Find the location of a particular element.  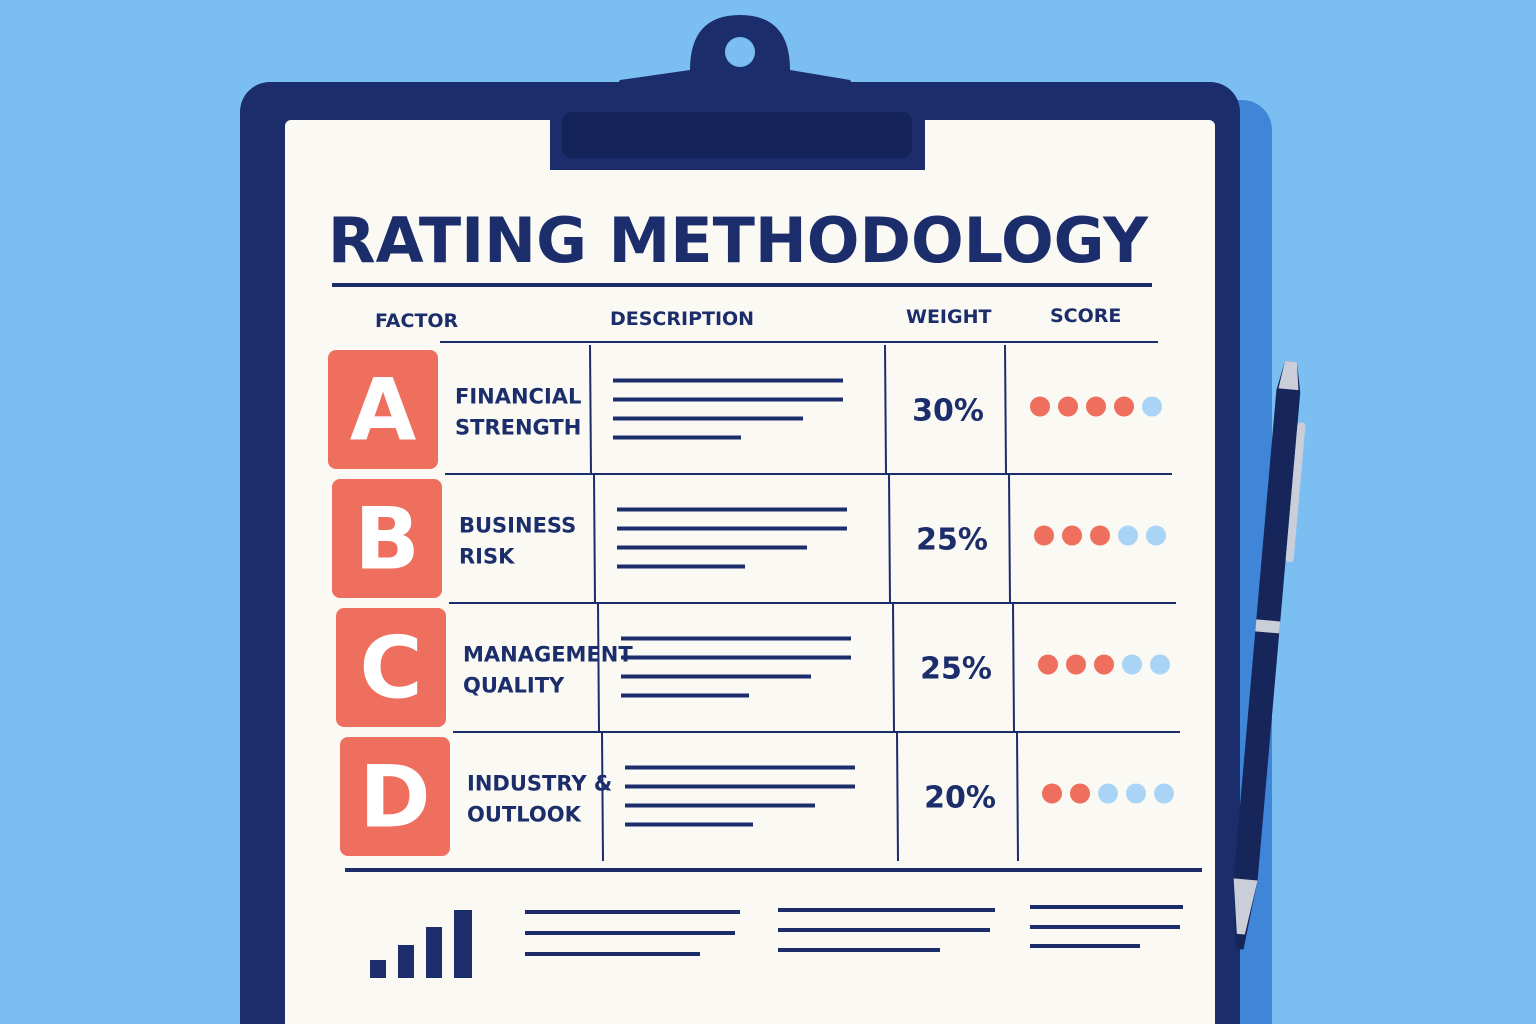

chart-icon is located at coordinates (421, 944).